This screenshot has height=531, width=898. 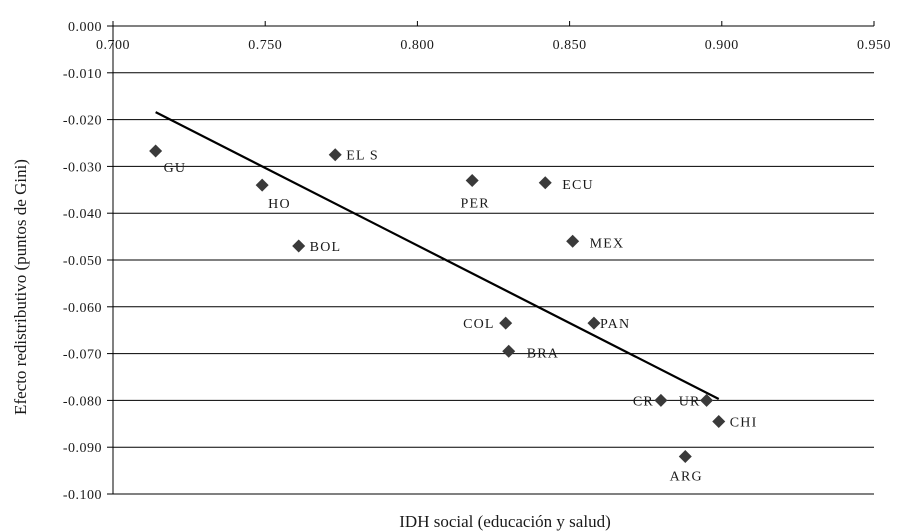 I want to click on y-tick-label: -0.090, so click(x=82, y=448).